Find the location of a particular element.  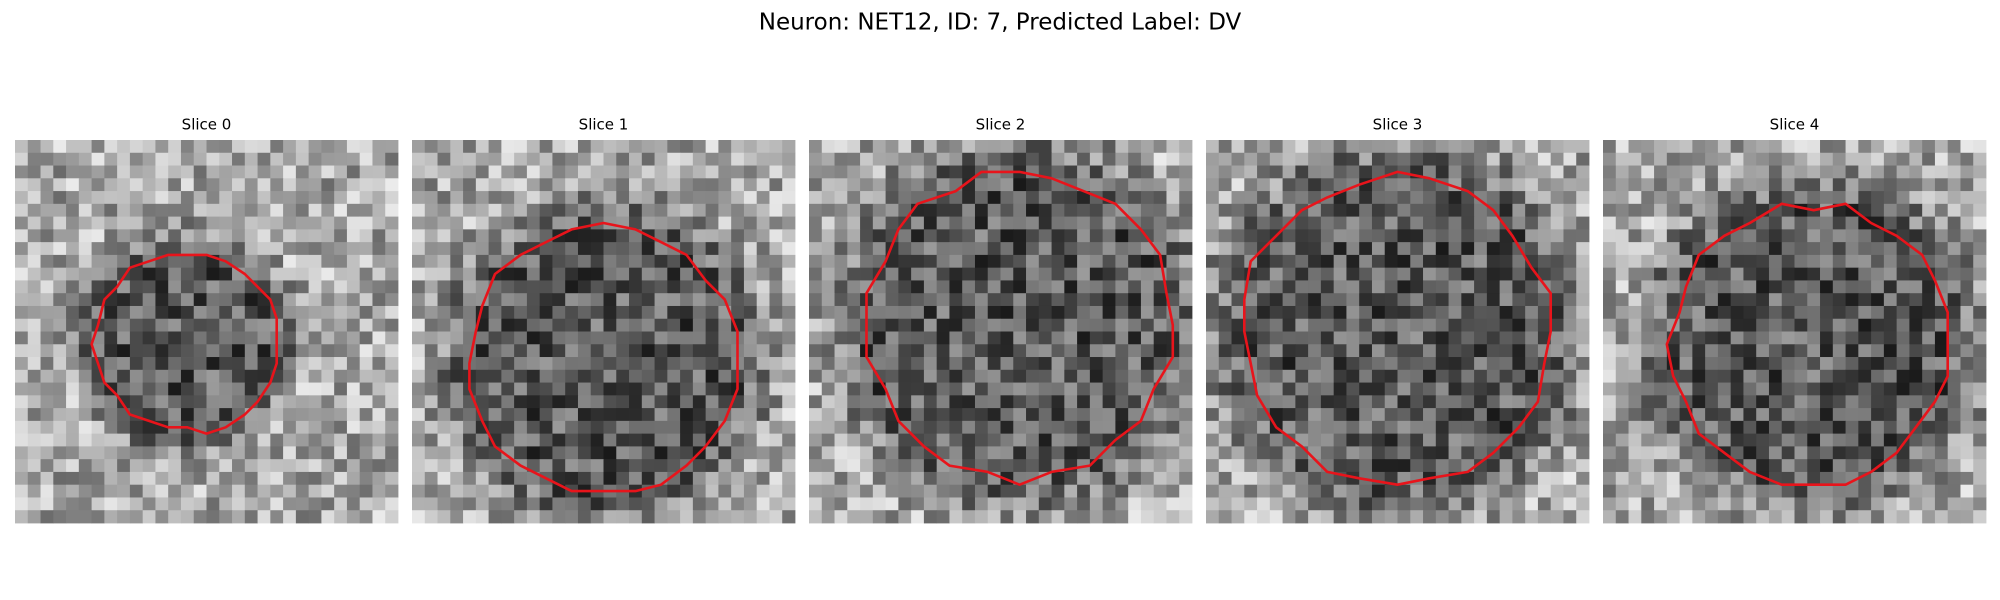

panel-title: Slice 4 is located at coordinates (1795, 125).